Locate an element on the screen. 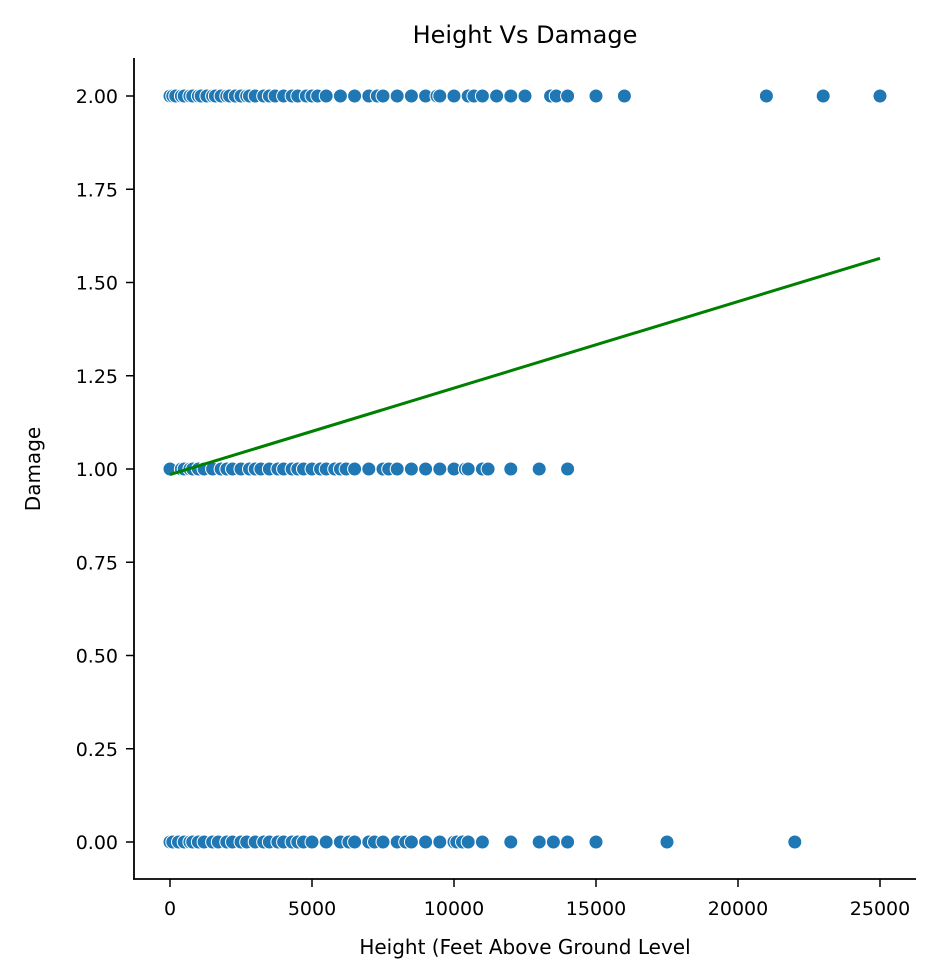 This screenshot has width=941, height=980. y-tick-label: 1.50 is located at coordinates (97, 284).